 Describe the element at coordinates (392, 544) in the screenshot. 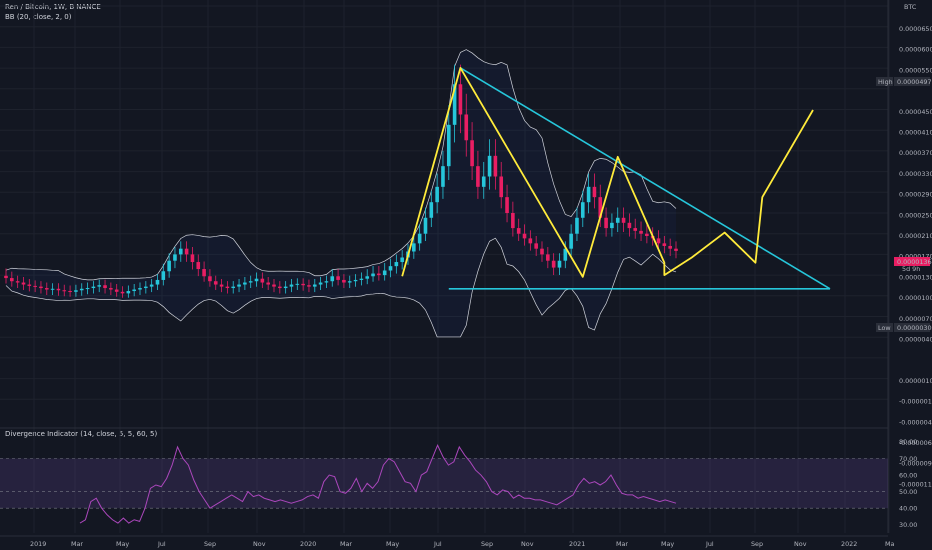

I see `time-tick-label: May` at that location.